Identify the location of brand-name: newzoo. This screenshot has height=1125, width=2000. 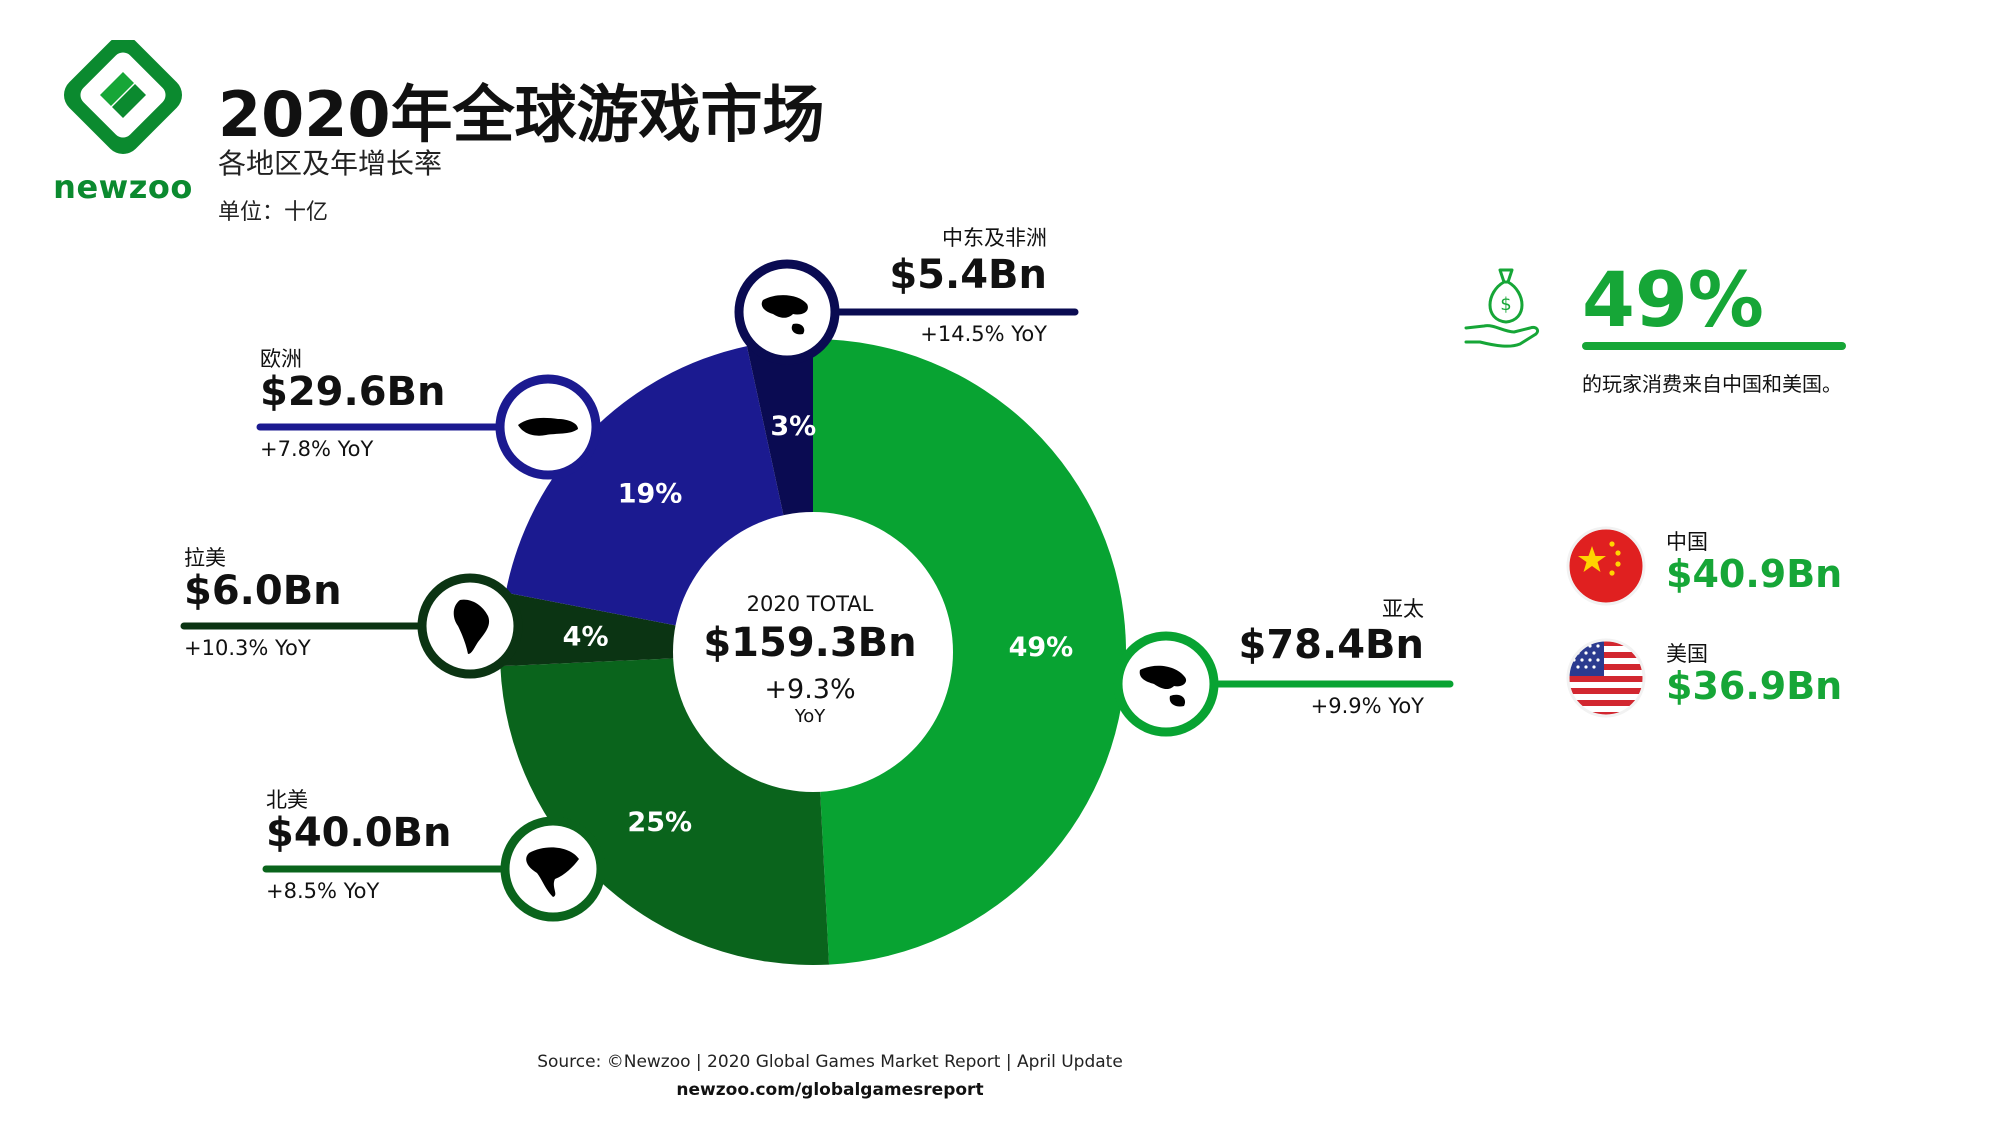
(123, 187).